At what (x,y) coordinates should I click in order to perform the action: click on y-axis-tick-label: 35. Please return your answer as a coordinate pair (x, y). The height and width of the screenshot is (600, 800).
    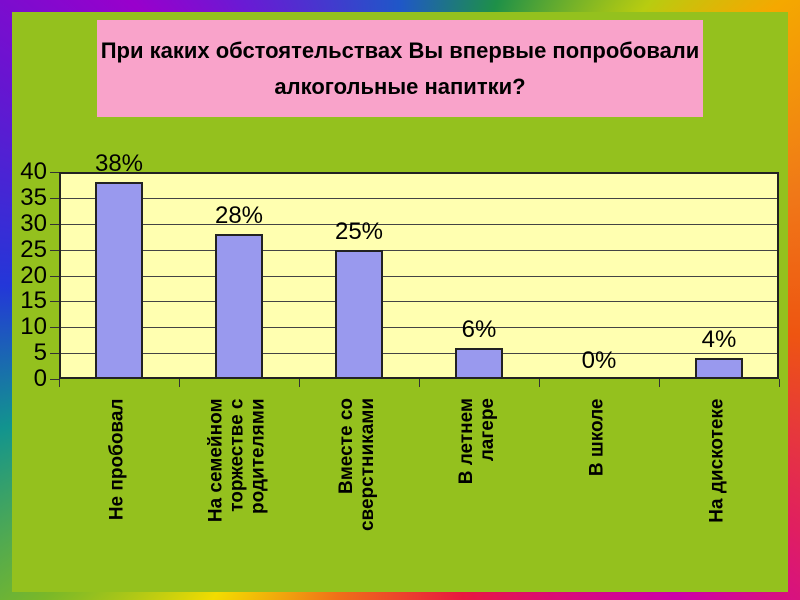
    Looking at the image, I should click on (33, 197).